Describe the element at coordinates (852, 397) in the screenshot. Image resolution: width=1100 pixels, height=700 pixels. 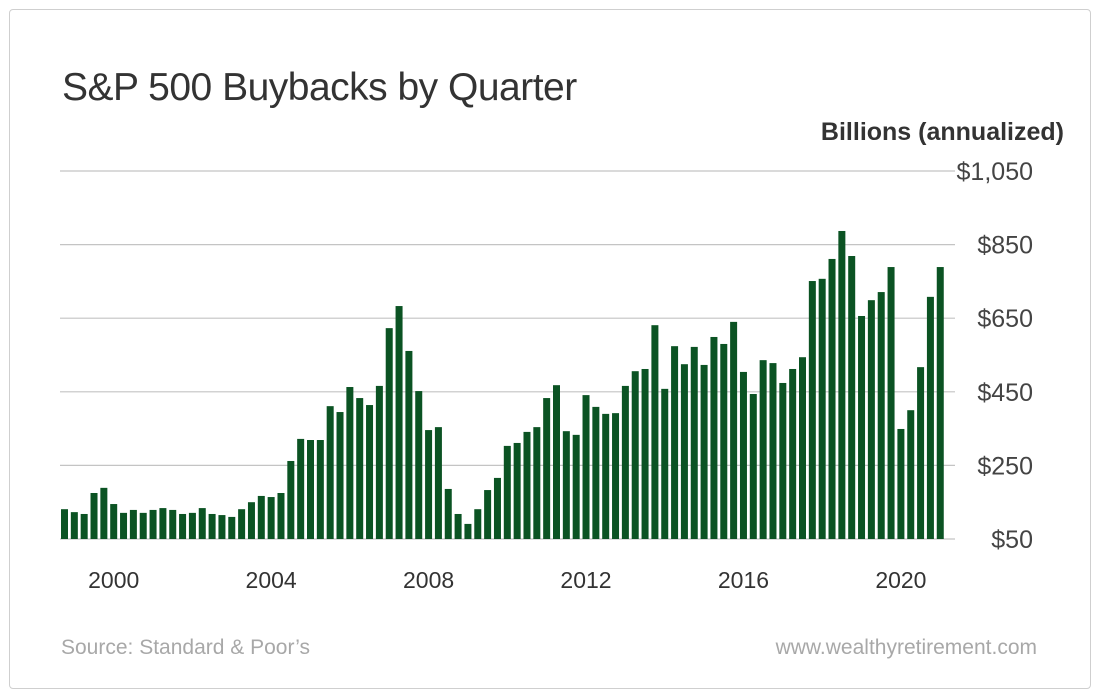
I see `bar-2019-Q1` at that location.